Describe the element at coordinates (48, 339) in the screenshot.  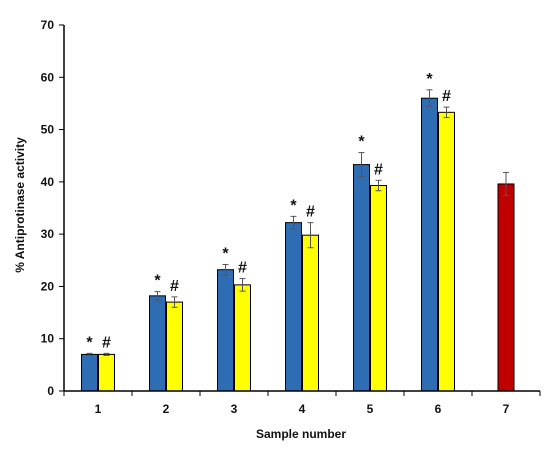
I see `y-tick-label-10: 10` at that location.